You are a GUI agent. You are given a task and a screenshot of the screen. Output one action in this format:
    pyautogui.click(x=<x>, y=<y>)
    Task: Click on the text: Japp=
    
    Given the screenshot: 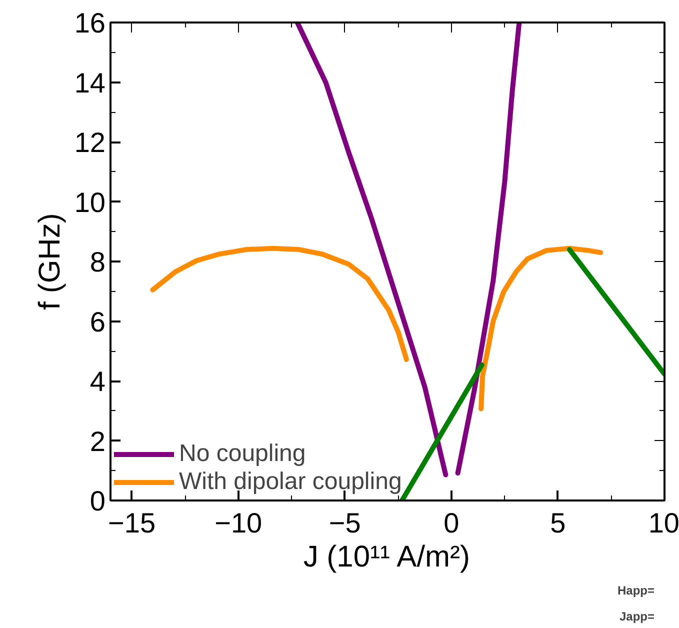 What is the action you would take?
    pyautogui.click(x=636, y=617)
    